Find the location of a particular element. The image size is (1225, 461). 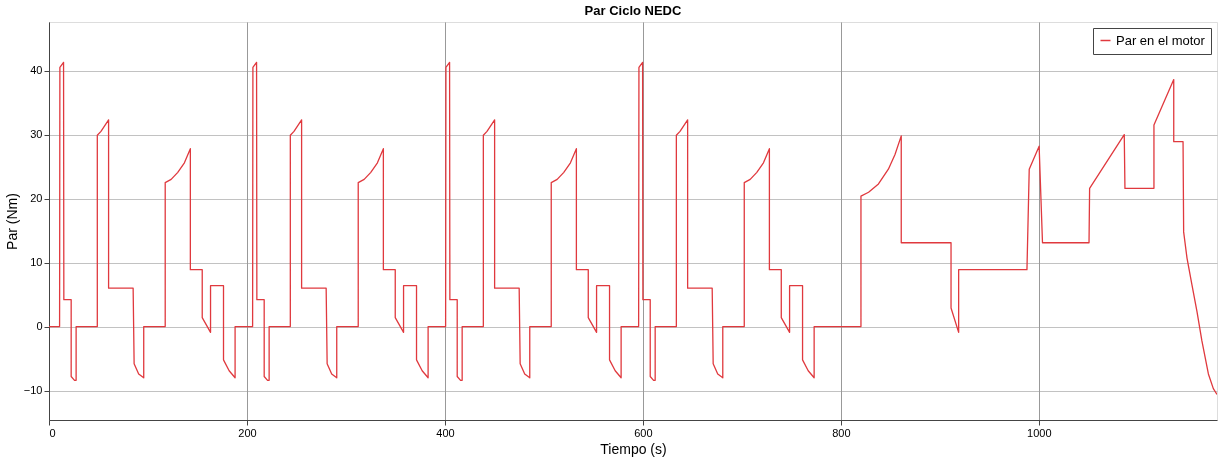

y-tick-label: 30 is located at coordinates (36, 134).